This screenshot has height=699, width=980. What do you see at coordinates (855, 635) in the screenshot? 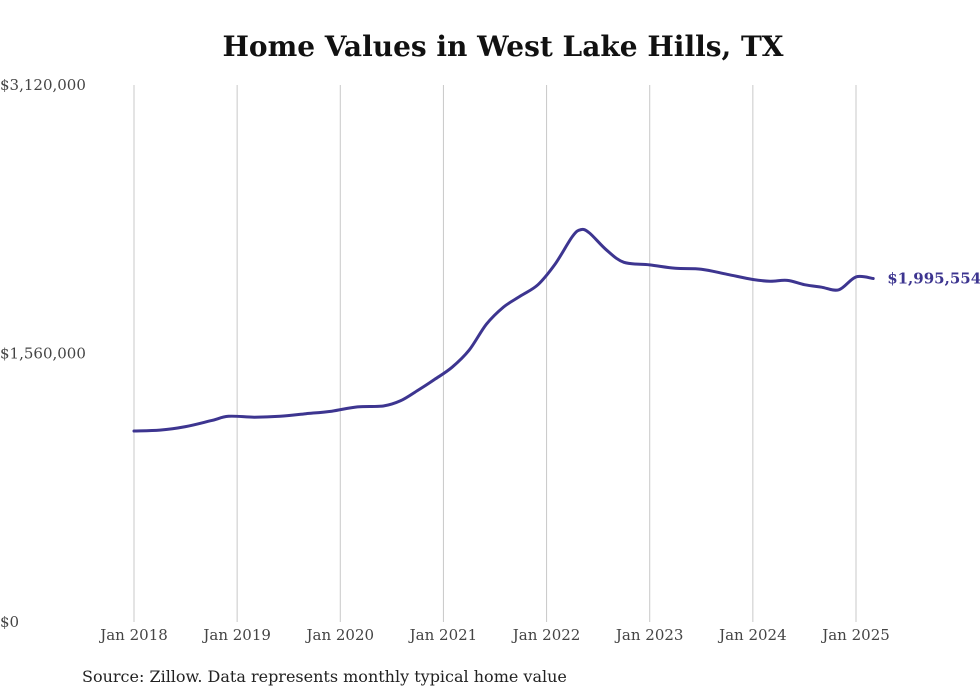
I see `x-tick-label: Jan 2025` at bounding box center [855, 635].